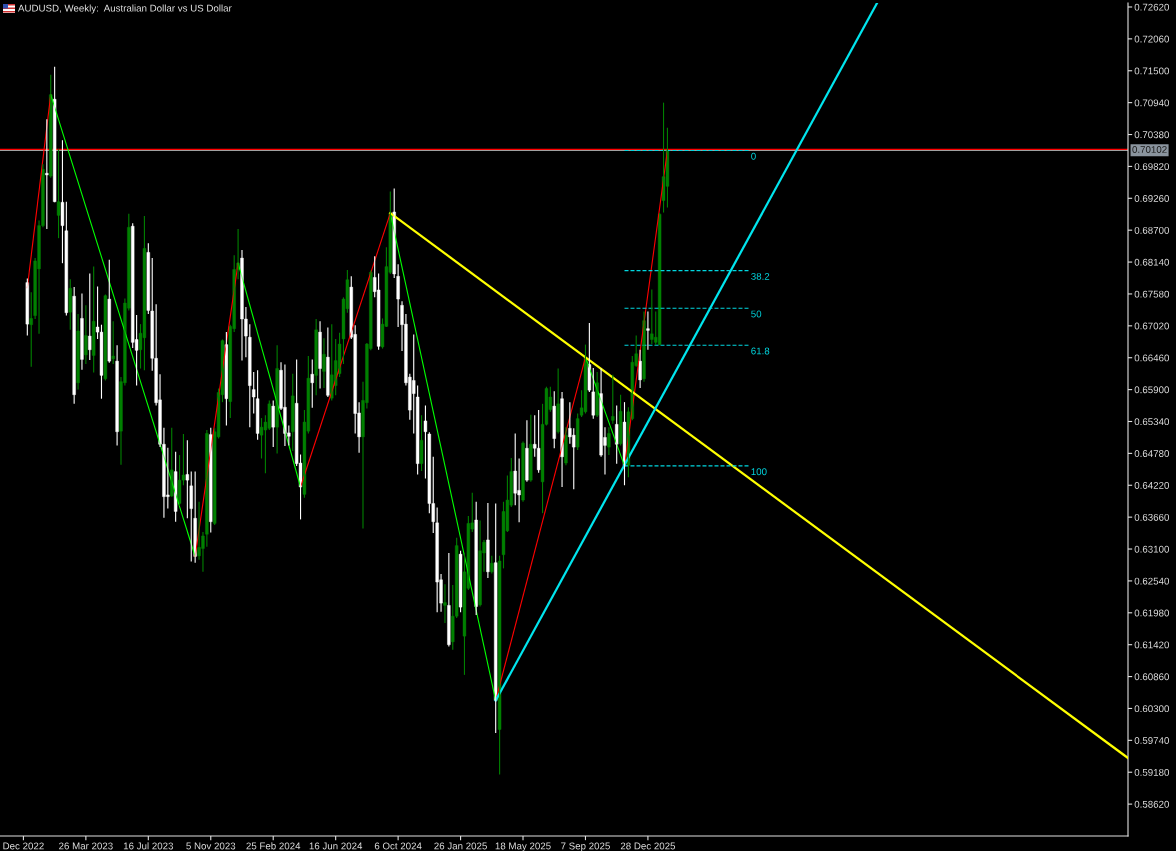  I want to click on annotation: 100, so click(759, 472).